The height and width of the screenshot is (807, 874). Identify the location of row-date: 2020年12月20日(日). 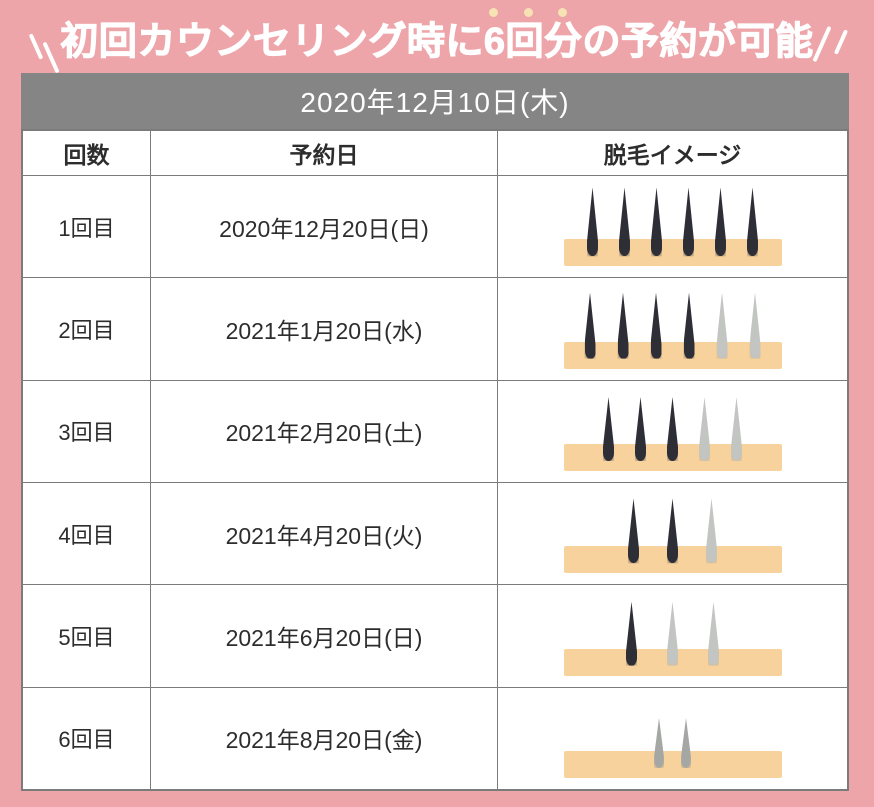
(324, 227).